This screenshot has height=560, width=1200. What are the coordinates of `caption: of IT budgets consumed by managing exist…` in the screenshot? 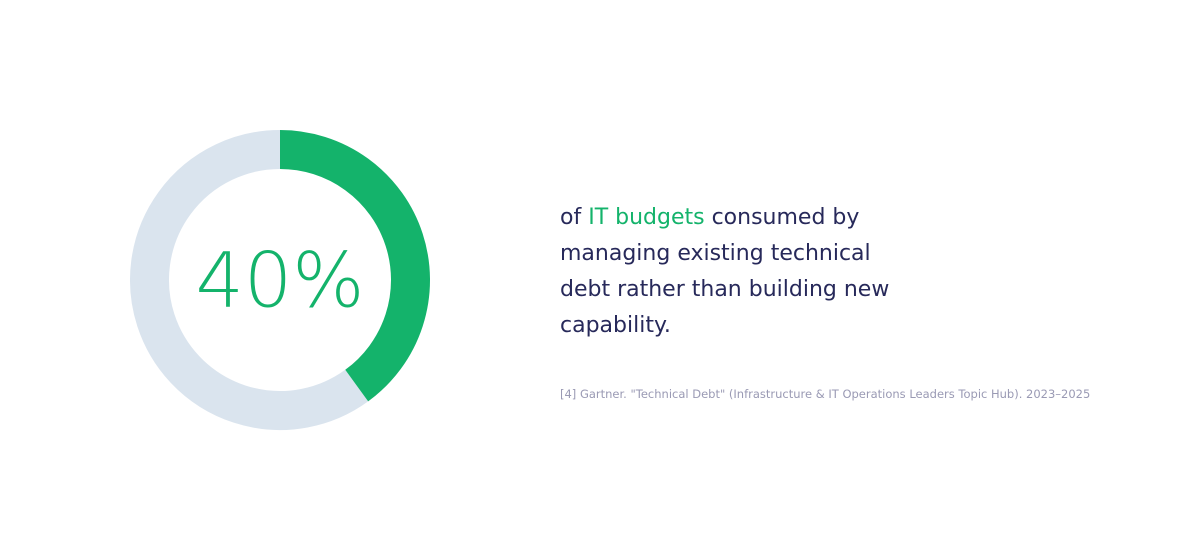 It's located at (730, 272).